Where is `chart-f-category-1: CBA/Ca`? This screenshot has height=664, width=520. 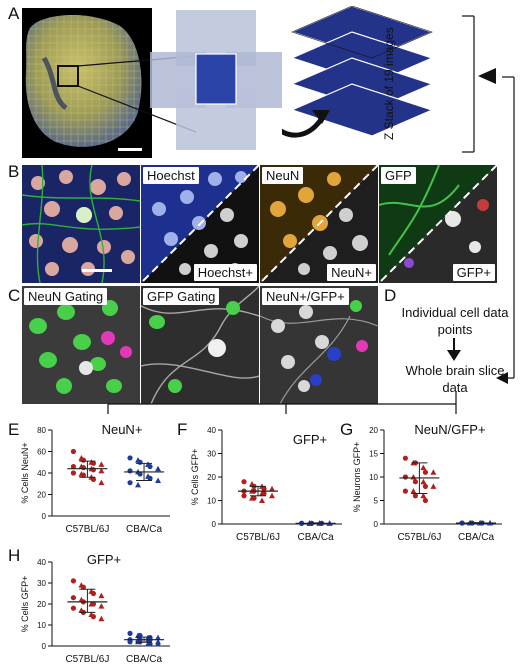 chart-f-category-1: CBA/Ca is located at coordinates (316, 537).